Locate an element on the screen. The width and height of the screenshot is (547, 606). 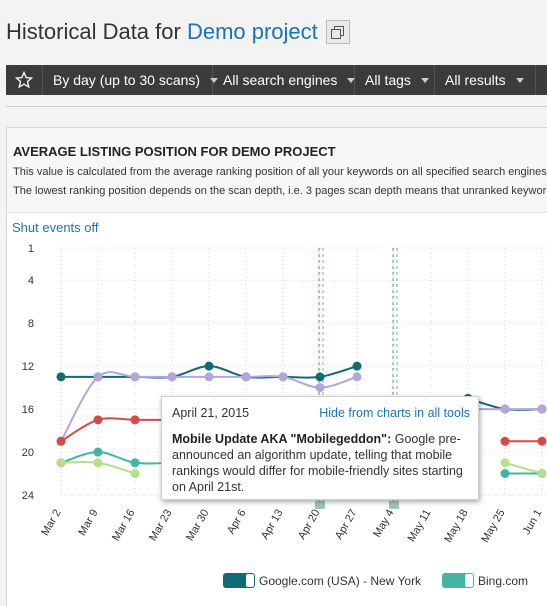
x-tick-label: Apr 13 is located at coordinates (272, 525).